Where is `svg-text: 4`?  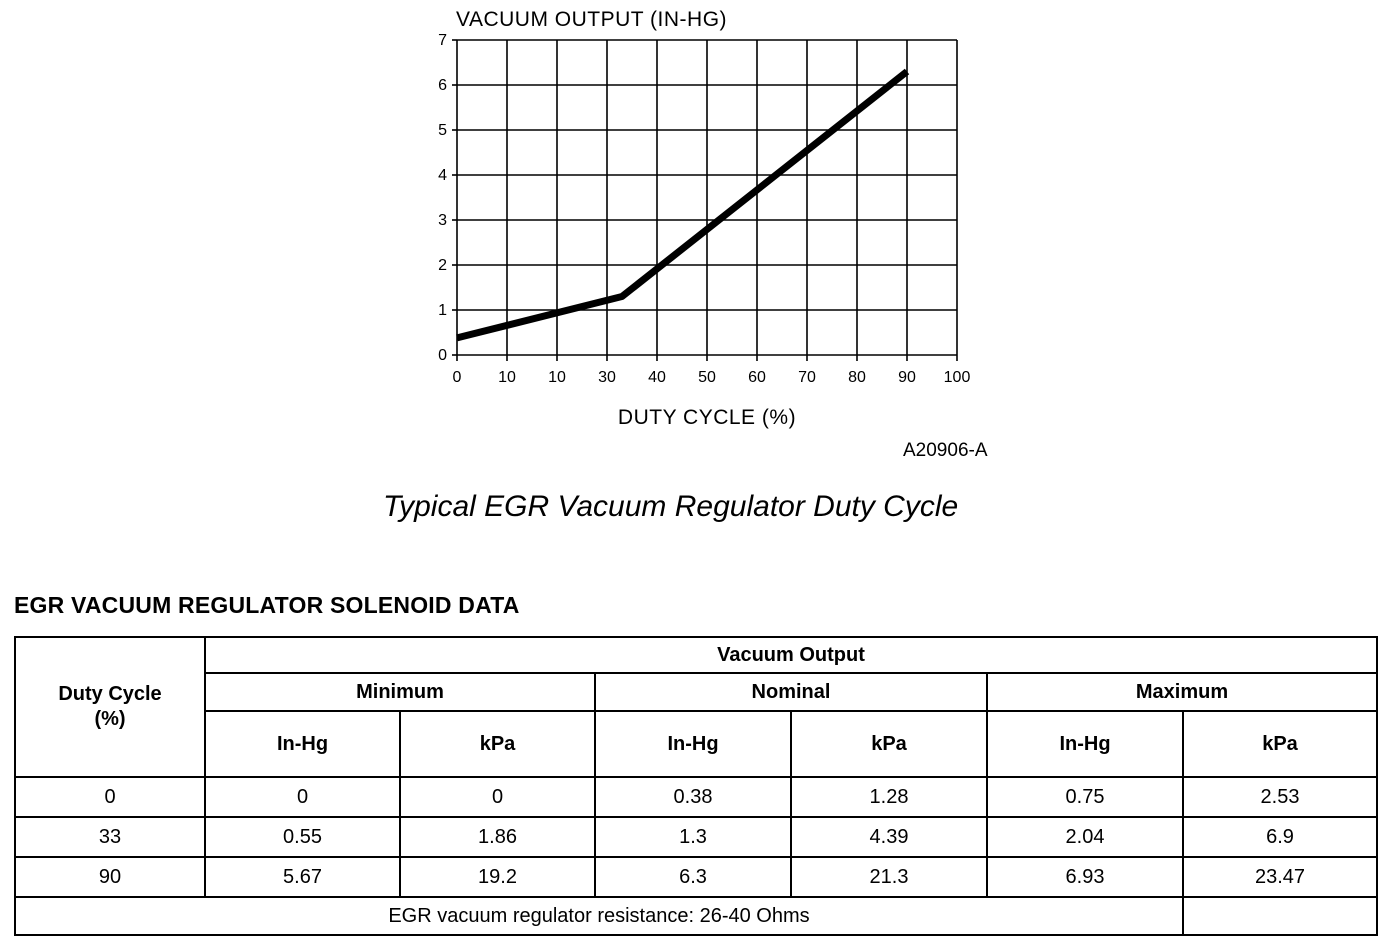
svg-text: 4 is located at coordinates (442, 175).